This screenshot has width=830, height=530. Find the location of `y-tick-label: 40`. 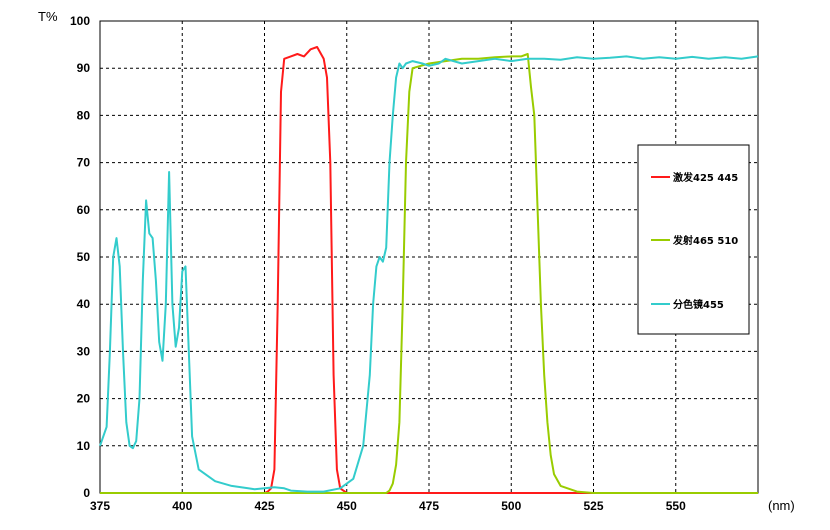

y-tick-label: 40 is located at coordinates (84, 304).